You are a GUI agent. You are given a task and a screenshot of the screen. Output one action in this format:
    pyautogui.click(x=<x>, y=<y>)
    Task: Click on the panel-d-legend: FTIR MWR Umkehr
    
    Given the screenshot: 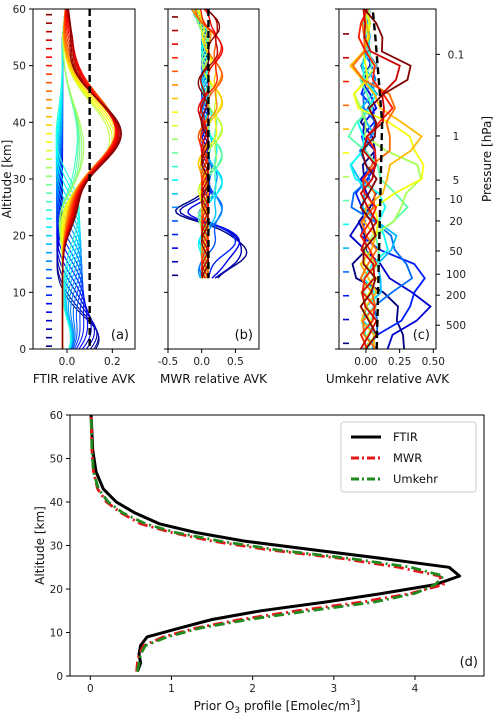 What is the action you would take?
    pyautogui.click(x=408, y=457)
    